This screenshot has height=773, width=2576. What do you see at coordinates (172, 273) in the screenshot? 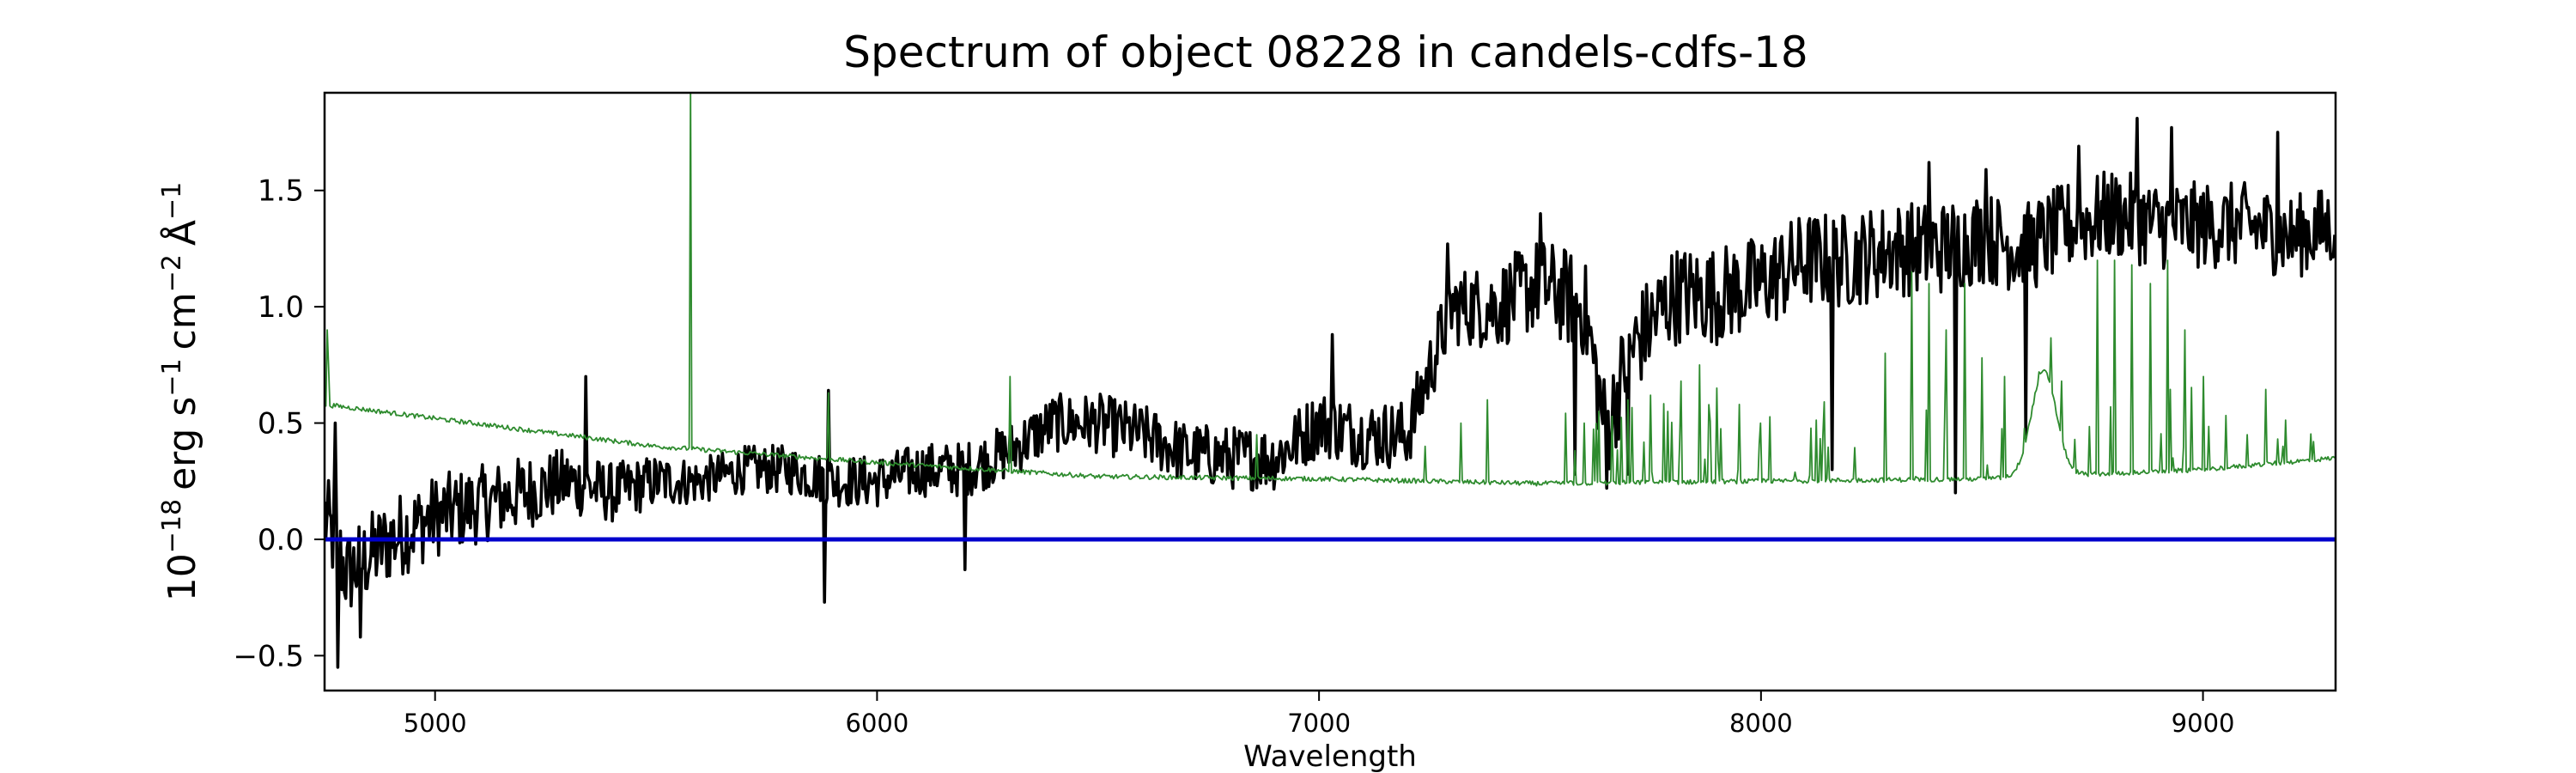
I see `y-axis-label-unit2-exp: −2` at bounding box center [172, 273].